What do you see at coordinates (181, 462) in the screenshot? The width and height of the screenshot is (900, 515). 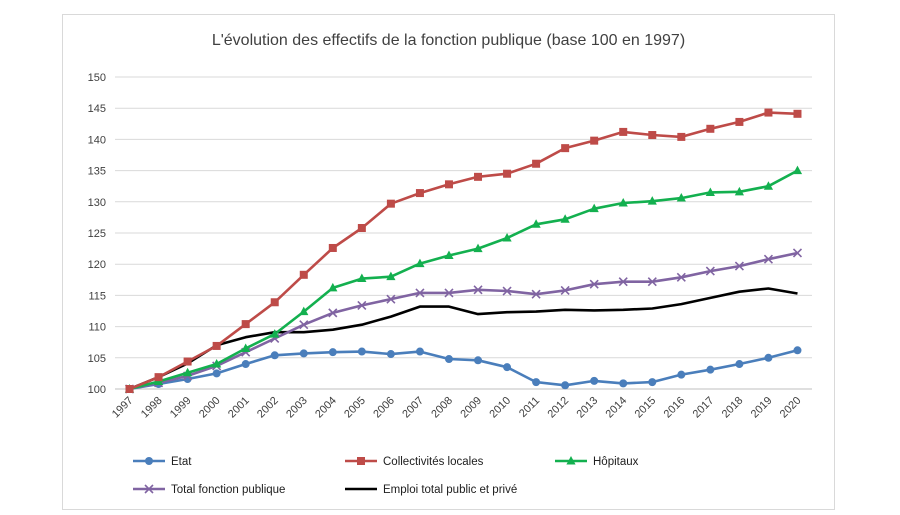 I see `legend-label: Etat` at bounding box center [181, 462].